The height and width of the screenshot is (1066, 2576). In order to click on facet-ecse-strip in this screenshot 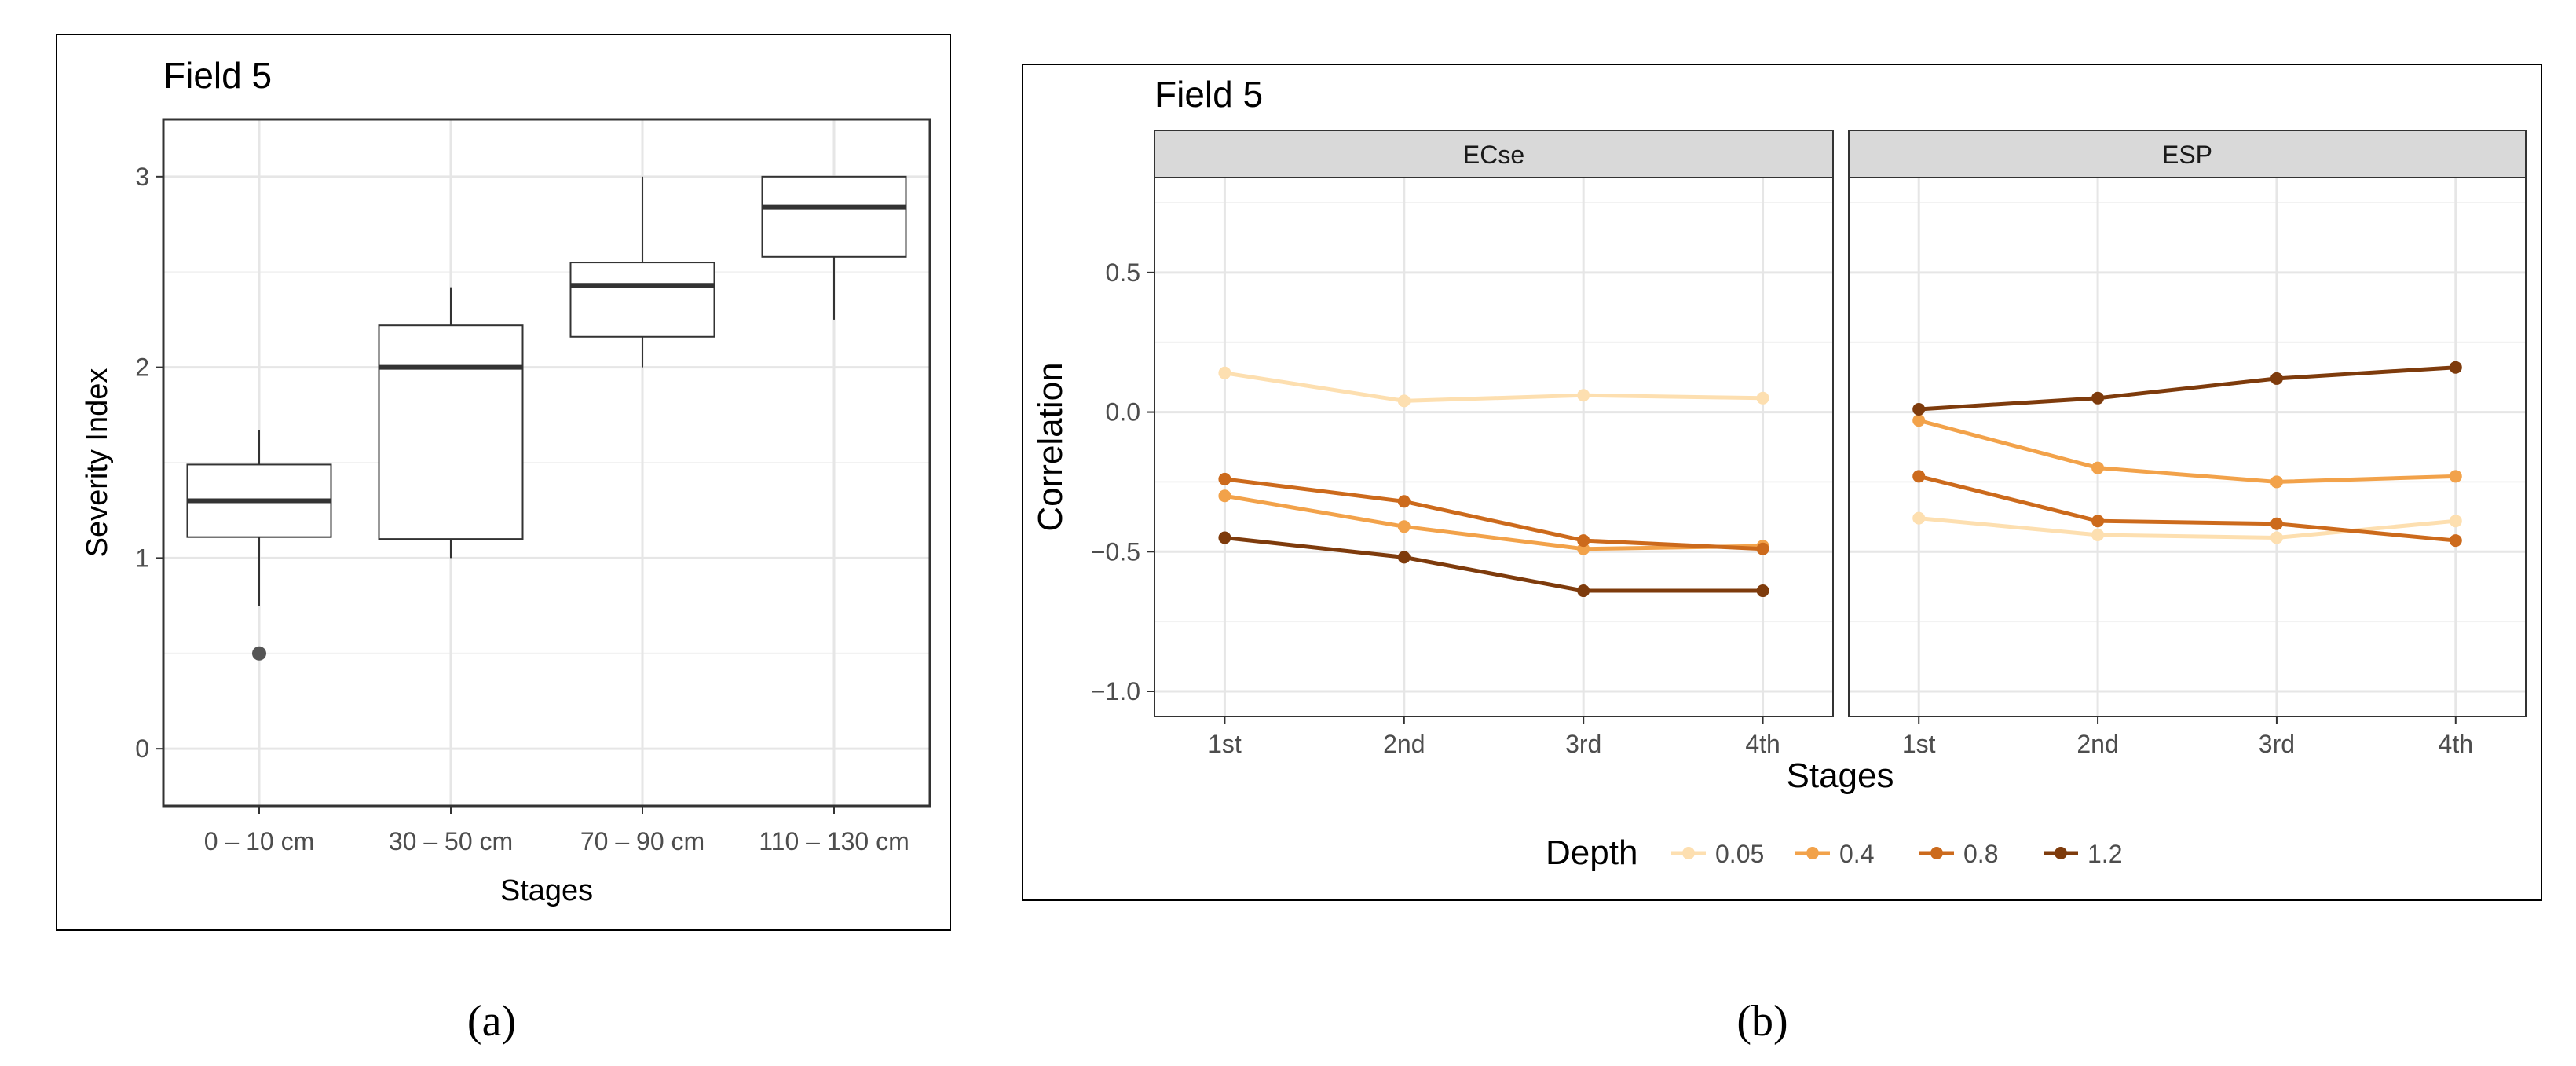, I will do `click(1494, 154)`.